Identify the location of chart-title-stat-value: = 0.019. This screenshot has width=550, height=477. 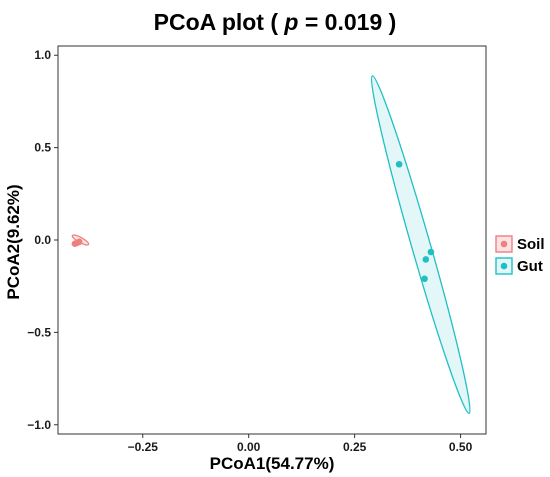
(340, 22).